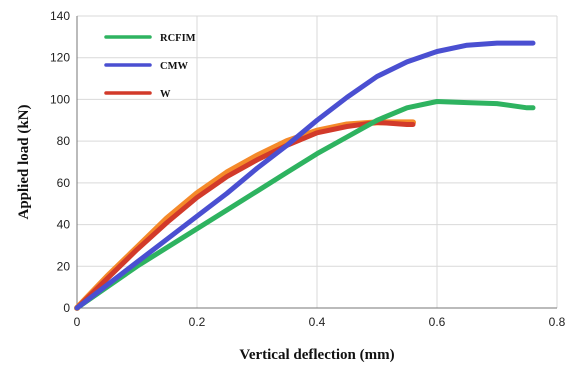  What do you see at coordinates (197, 322) in the screenshot?
I see `x-tick-label: 0.2` at bounding box center [197, 322].